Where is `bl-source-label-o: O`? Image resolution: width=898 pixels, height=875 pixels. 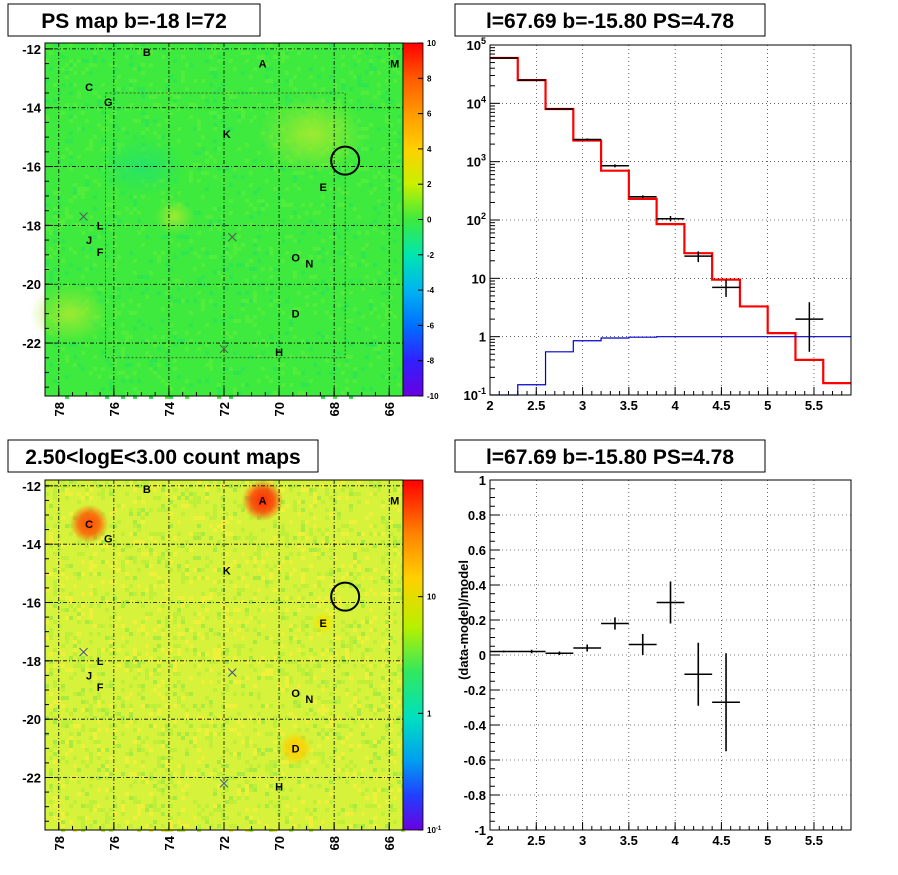 bl-source-label-o: O is located at coordinates (295, 694).